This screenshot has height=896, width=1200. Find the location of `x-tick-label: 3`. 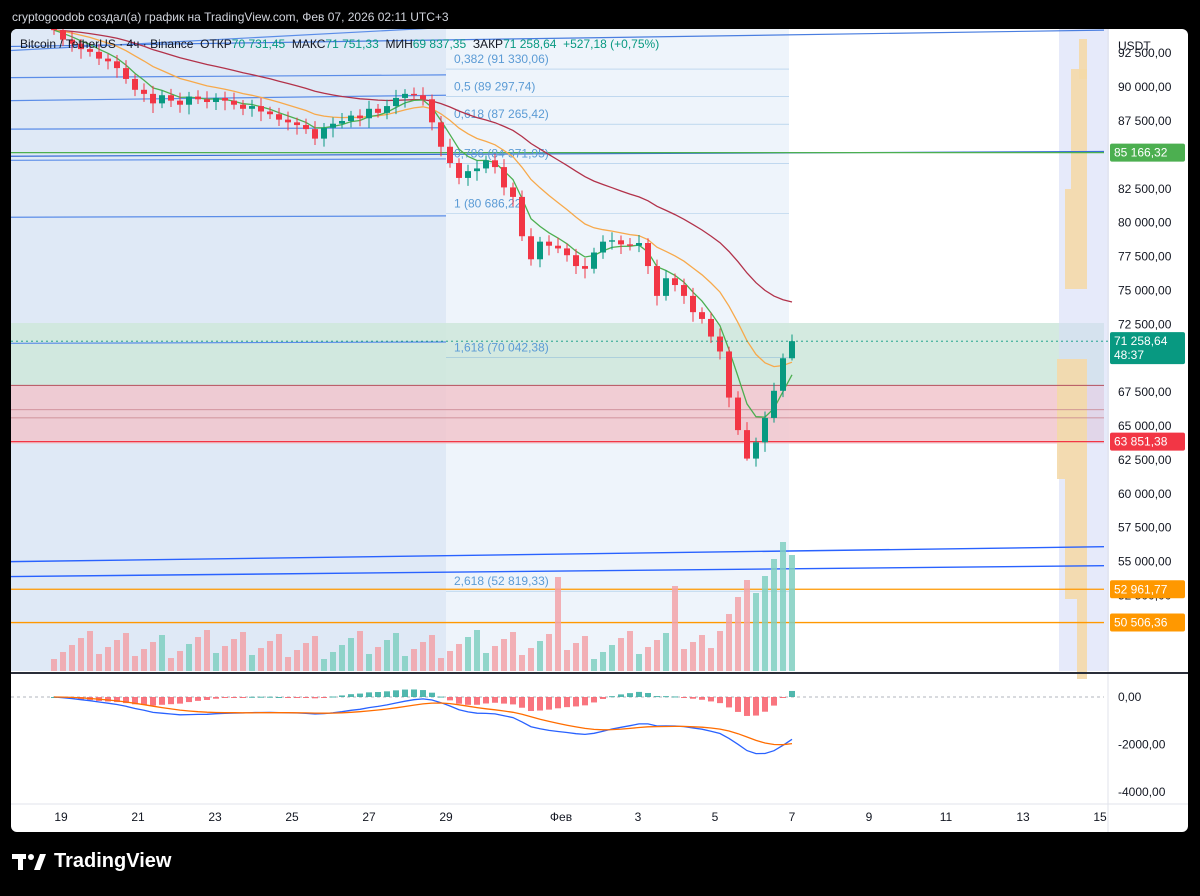

x-tick-label: 3 is located at coordinates (638, 817).